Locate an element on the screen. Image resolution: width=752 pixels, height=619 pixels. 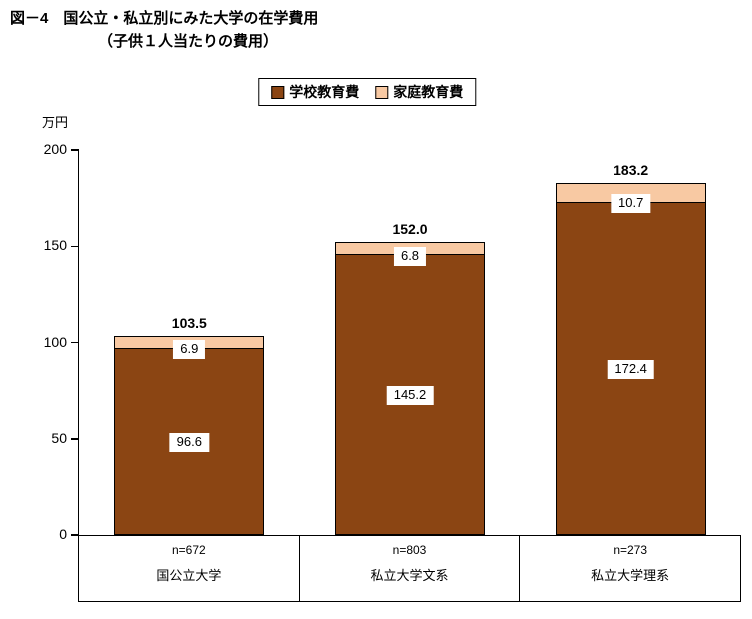
category-cell: n=672 国公立大学 is located at coordinates (189, 568).